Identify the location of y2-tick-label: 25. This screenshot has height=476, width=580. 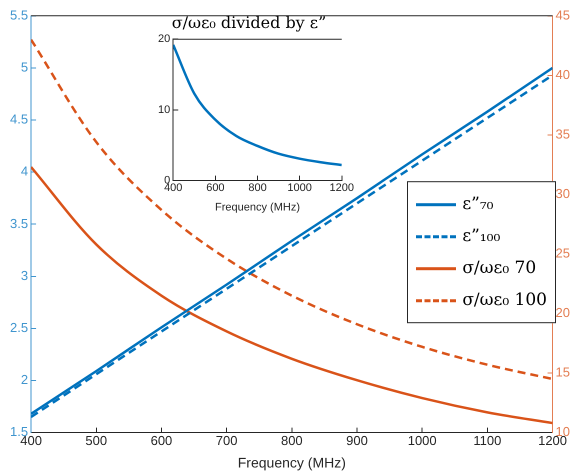
(563, 253).